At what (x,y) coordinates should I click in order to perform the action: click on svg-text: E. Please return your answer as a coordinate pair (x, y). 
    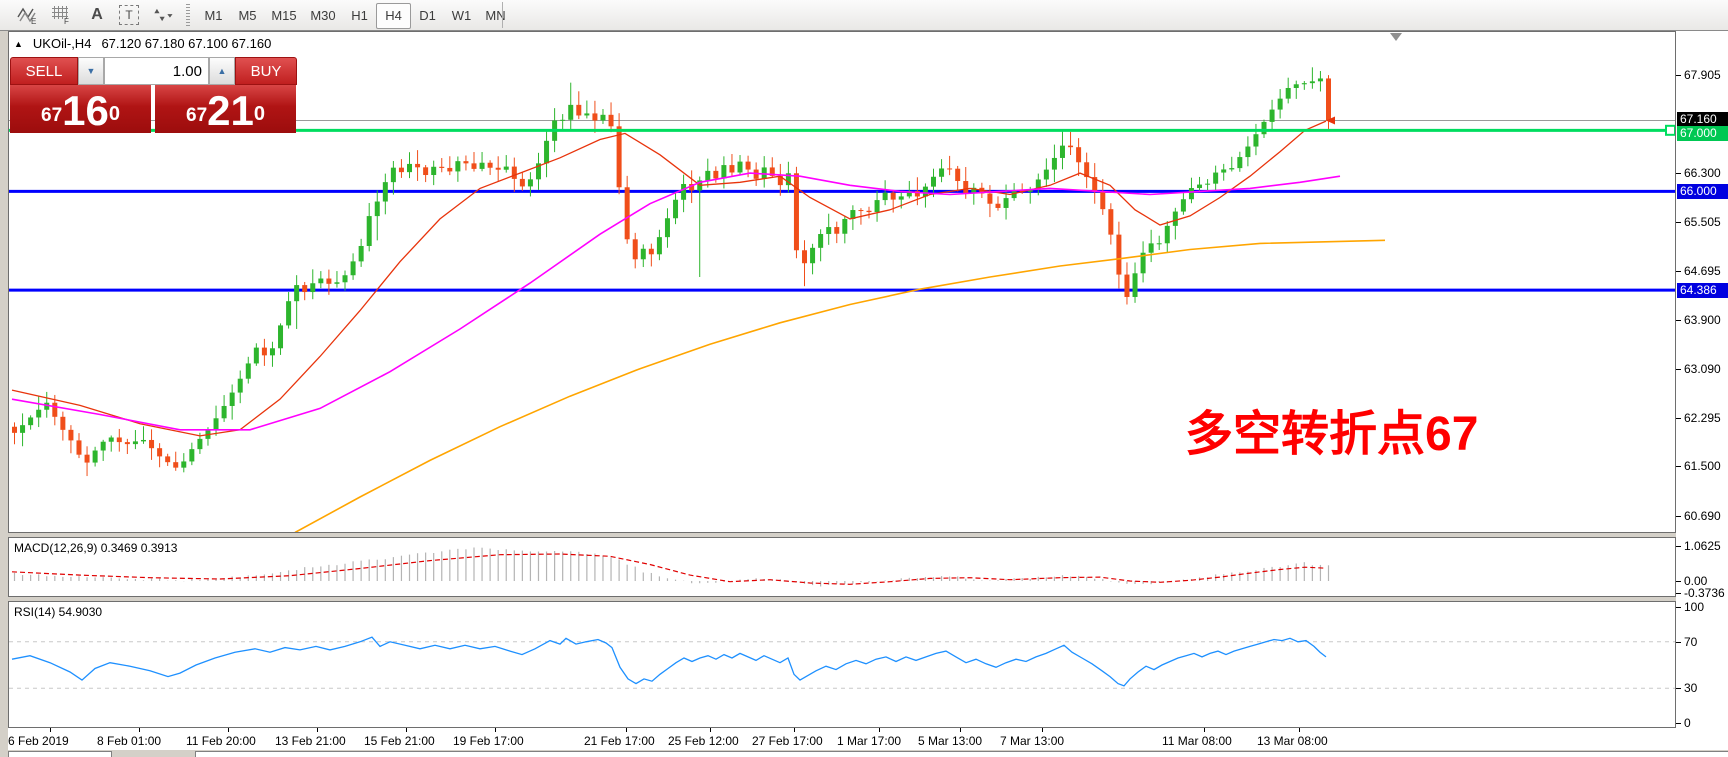
    Looking at the image, I should click on (33, 21).